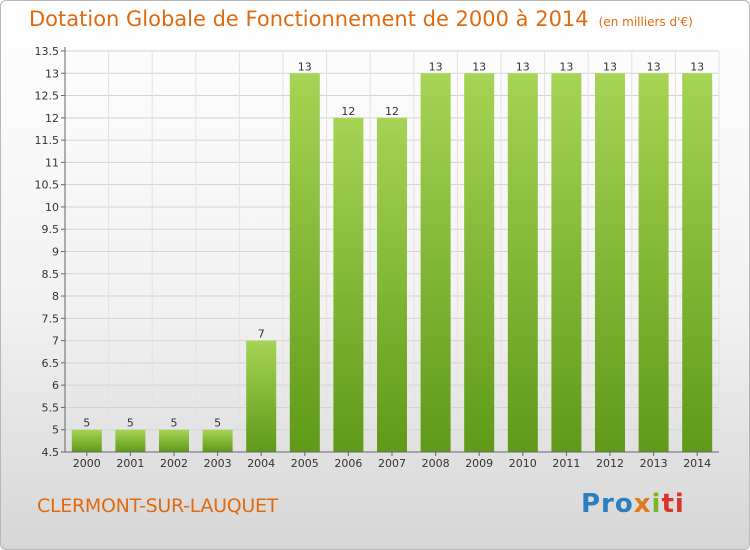 The width and height of the screenshot is (750, 550). Describe the element at coordinates (55, 385) in the screenshot. I see `y-tick-label-3: 6` at that location.